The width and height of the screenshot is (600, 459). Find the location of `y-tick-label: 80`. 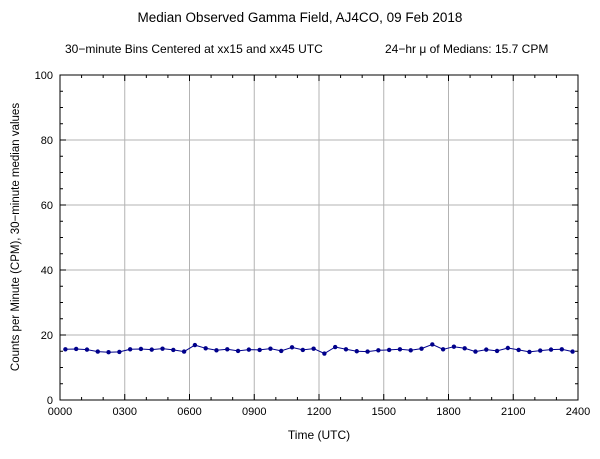

y-tick-label: 80 is located at coordinates (47, 141).